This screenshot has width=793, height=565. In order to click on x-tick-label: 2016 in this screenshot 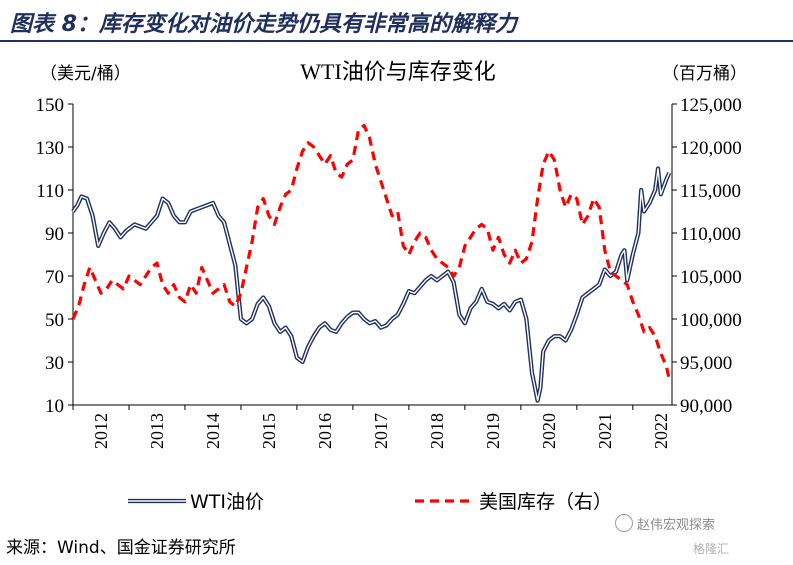, I will do `click(325, 431)`.